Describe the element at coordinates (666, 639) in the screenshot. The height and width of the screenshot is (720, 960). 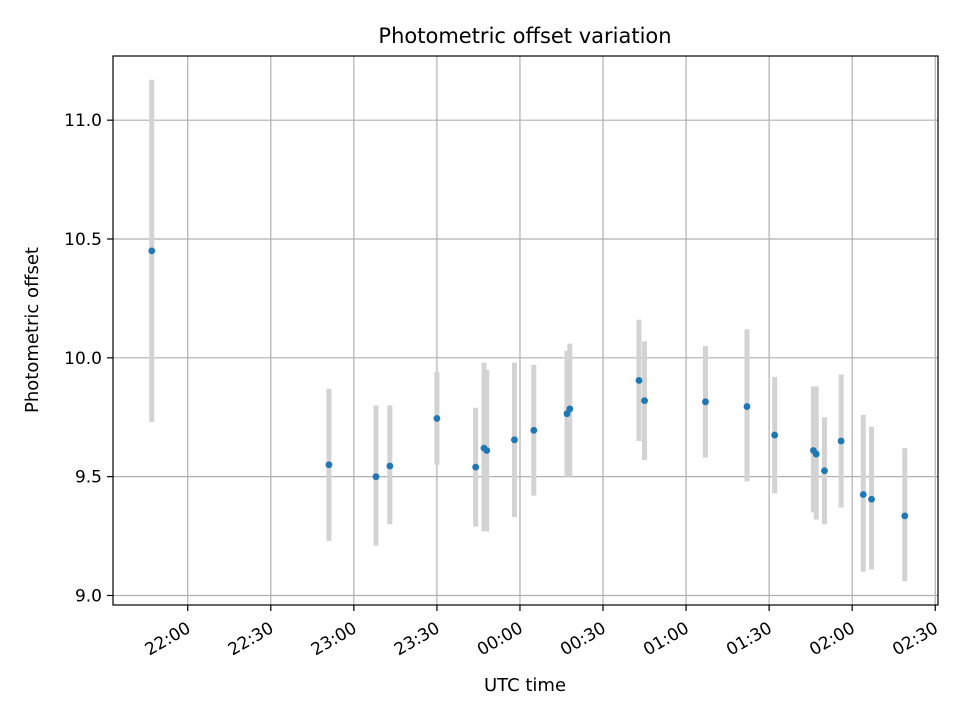
I see `x-tick-label: 01:00` at that location.